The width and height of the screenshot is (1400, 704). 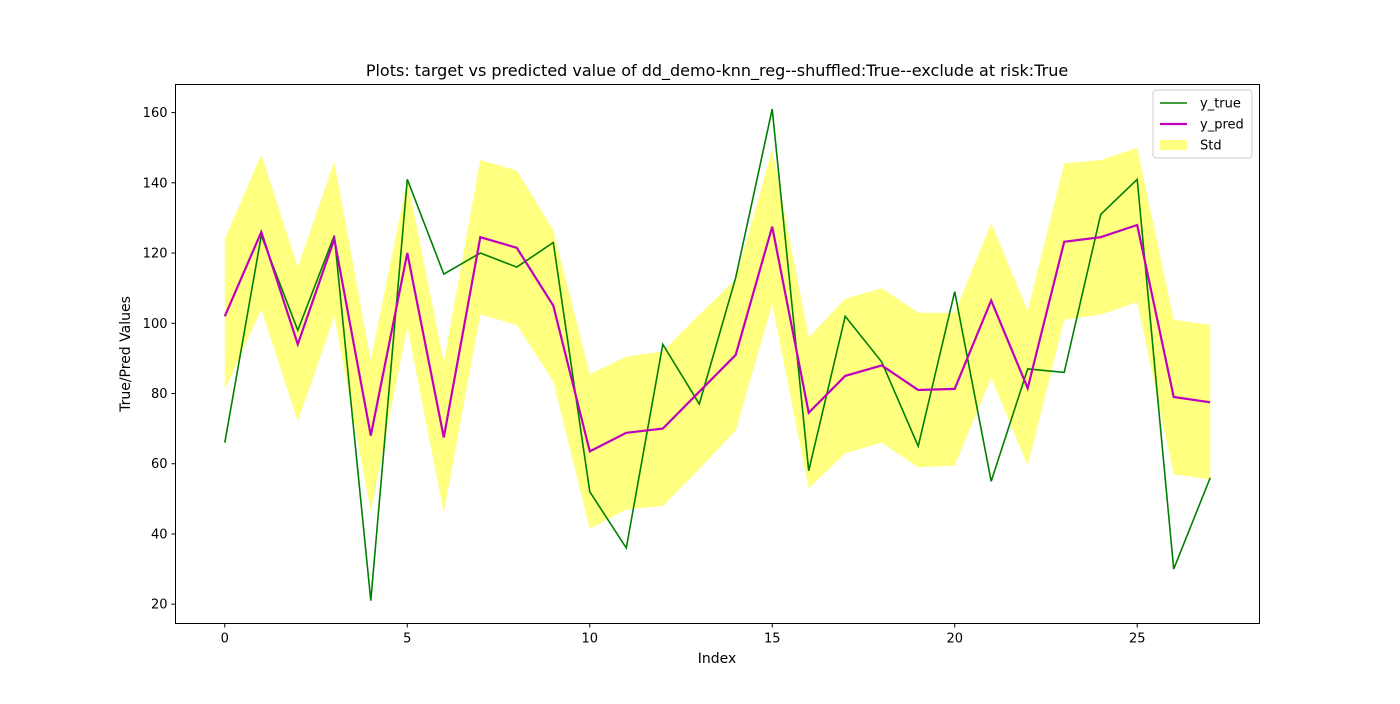 I want to click on y-tick-label: 140, so click(x=155, y=183).